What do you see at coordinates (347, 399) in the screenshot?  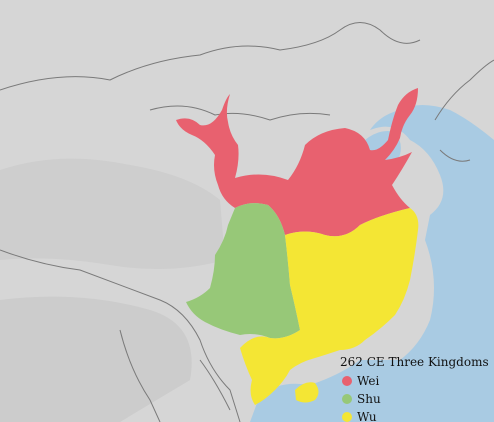 I see `legend-dot-shu` at bounding box center [347, 399].